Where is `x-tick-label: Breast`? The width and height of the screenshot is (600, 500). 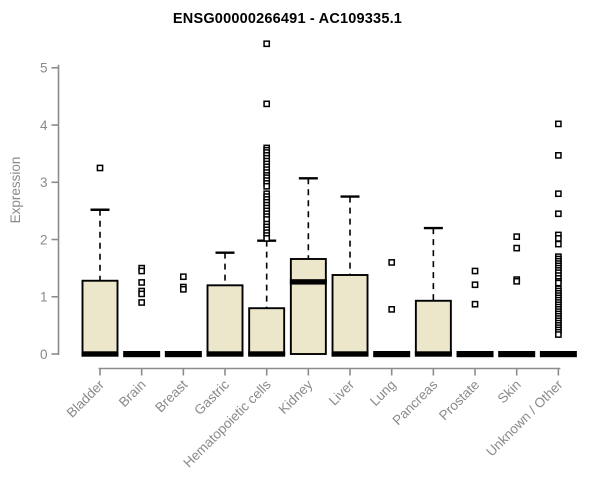
x-tick-label: Breast is located at coordinates (171, 396).